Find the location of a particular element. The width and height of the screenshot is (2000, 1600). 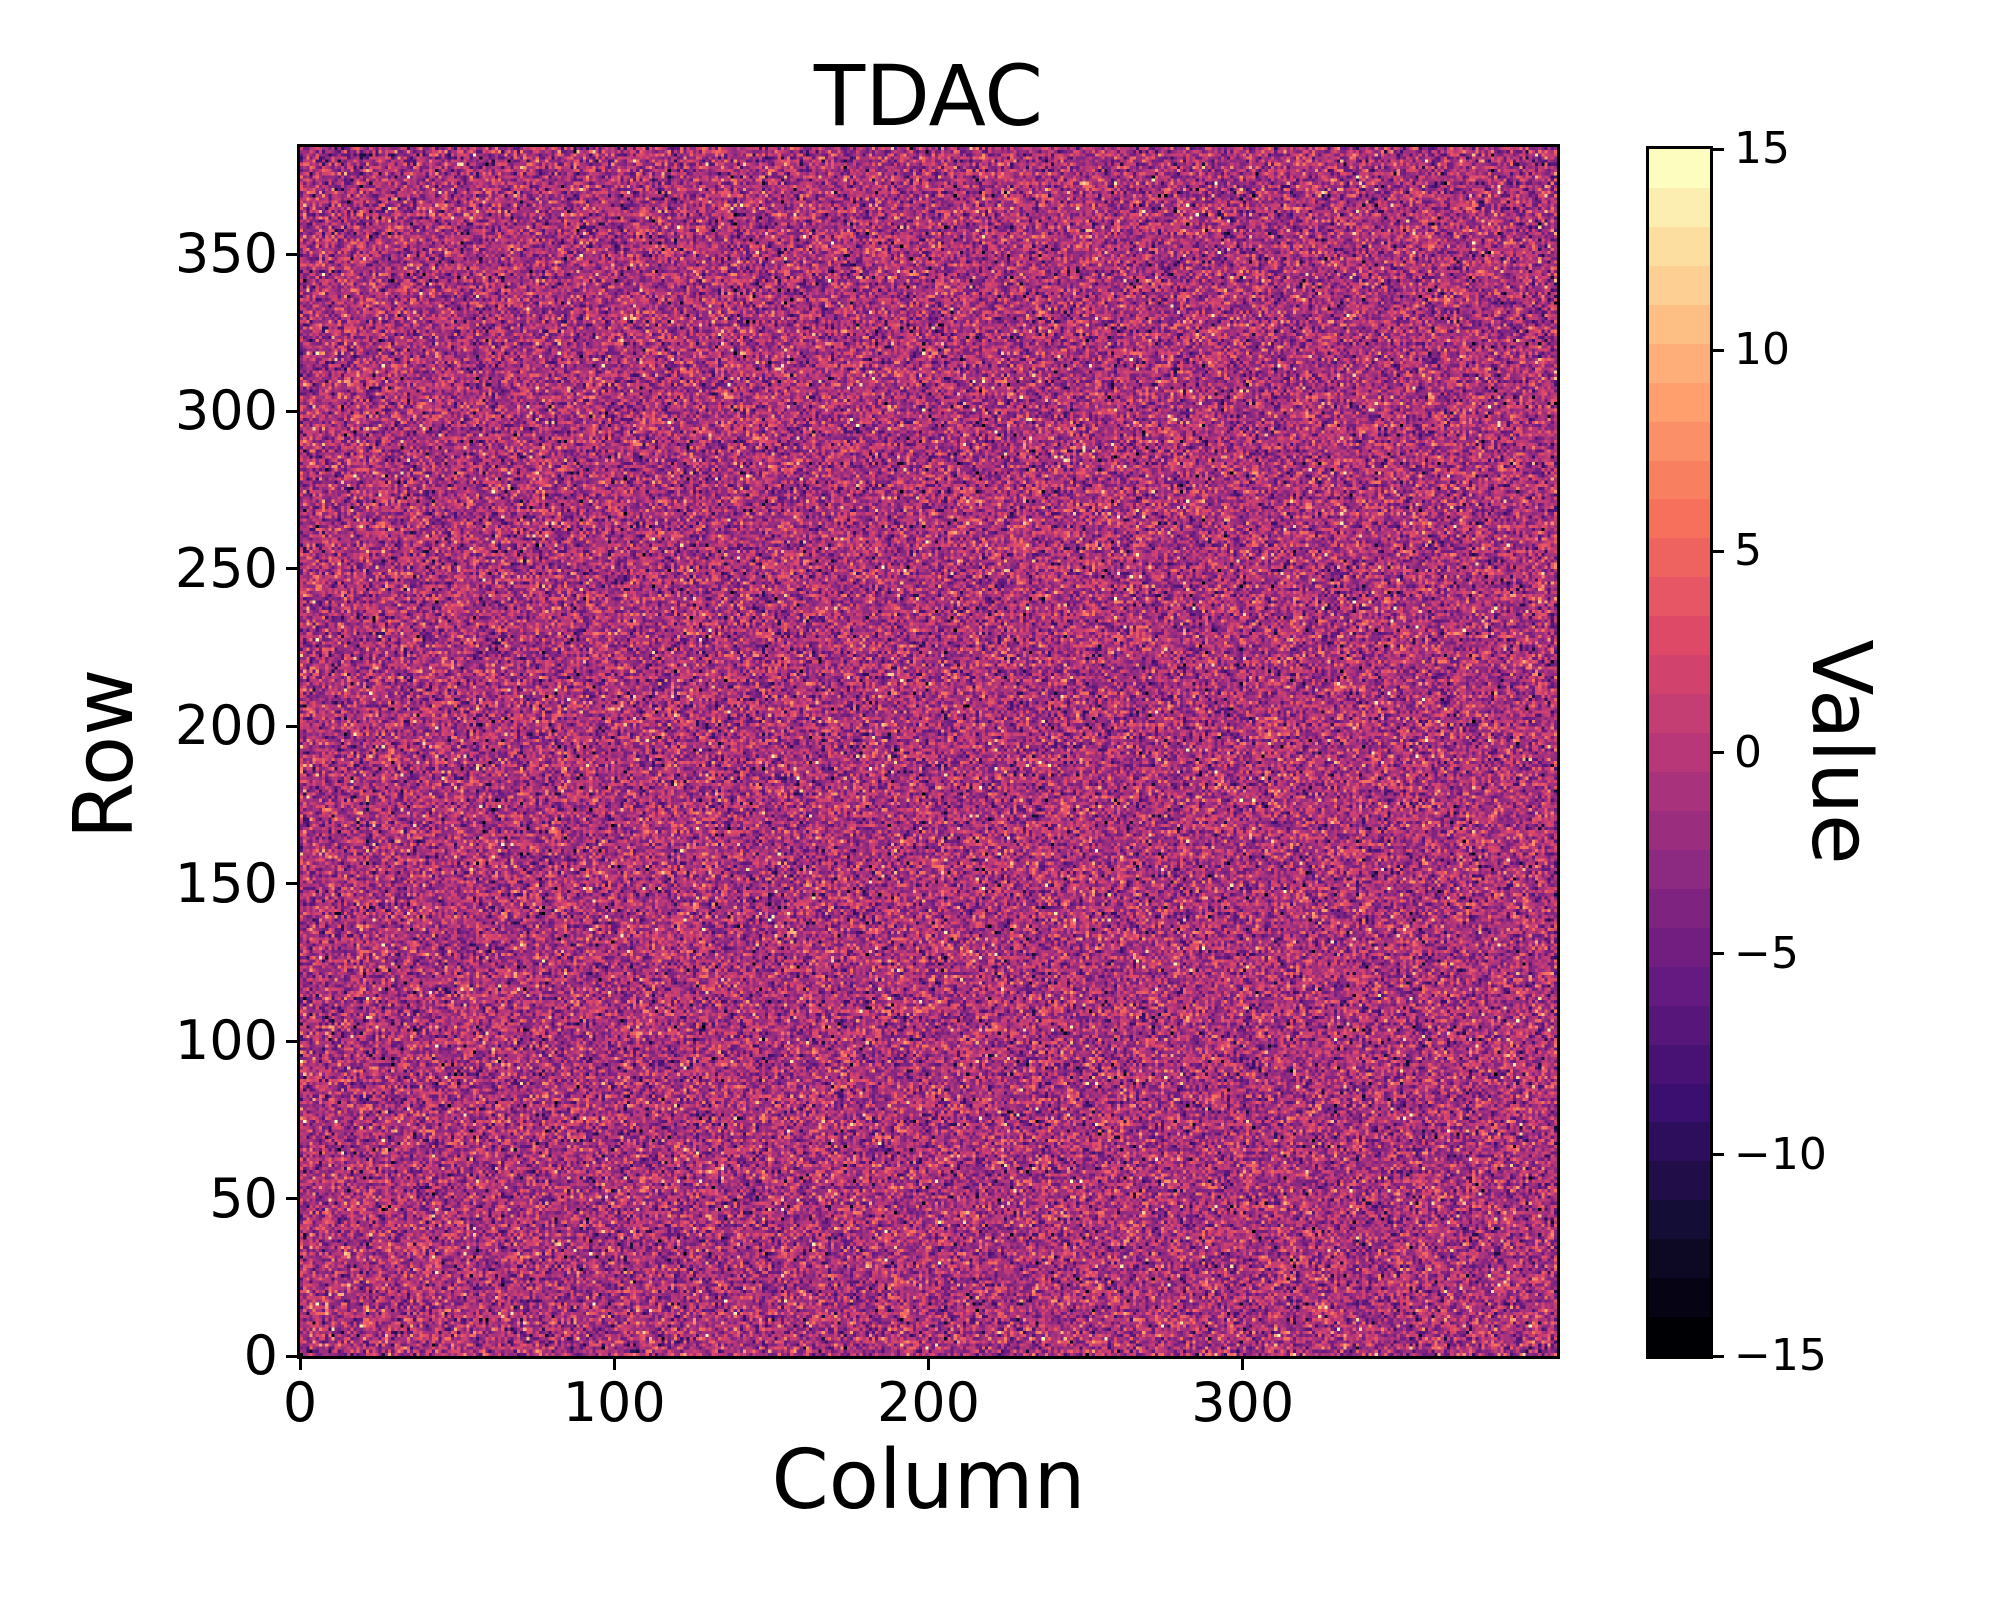

y-tick-label: 350 is located at coordinates (226, 254).